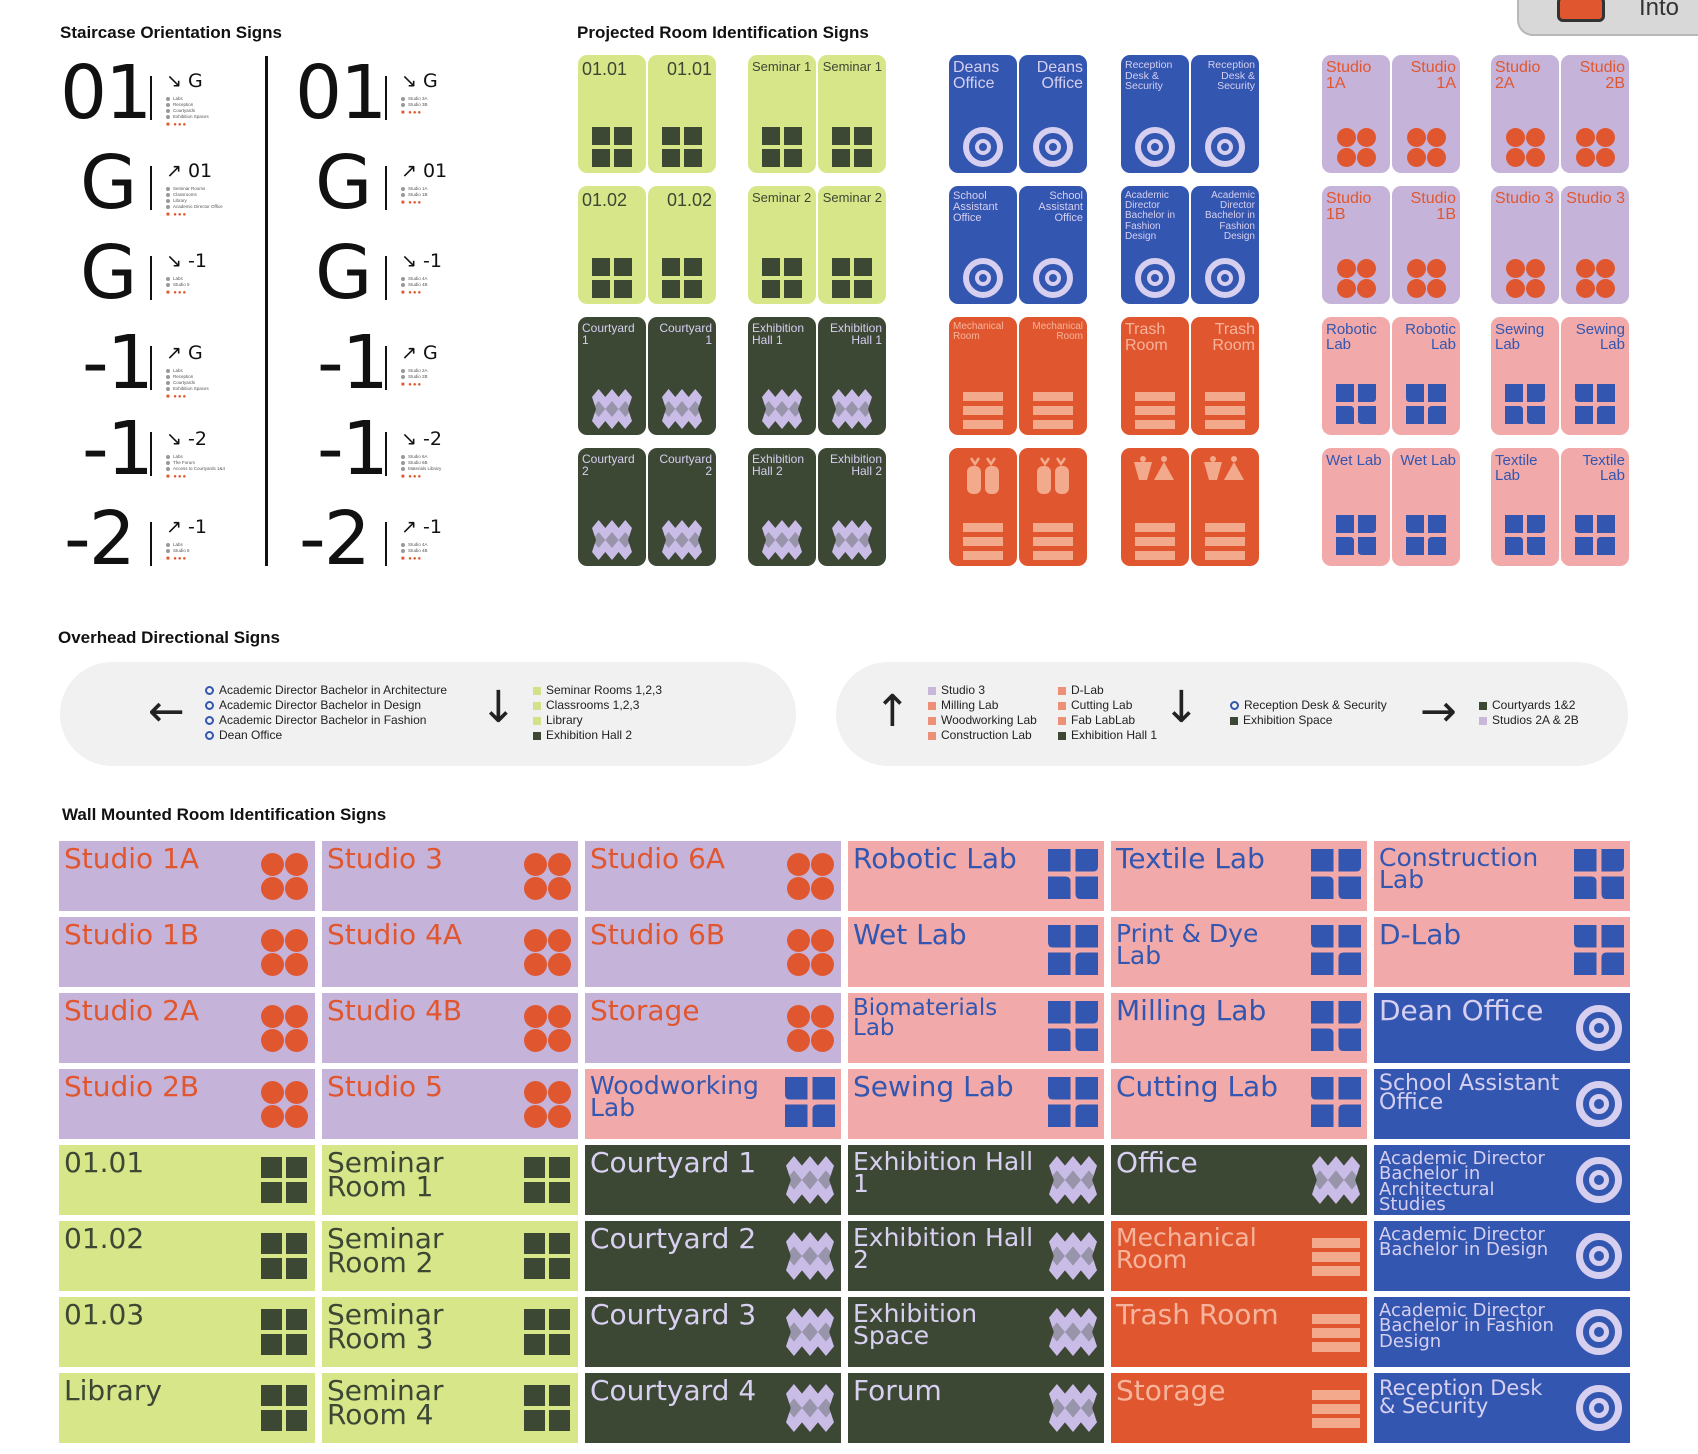  I want to click on projected-sign: Robotic Lab, so click(1426, 376).